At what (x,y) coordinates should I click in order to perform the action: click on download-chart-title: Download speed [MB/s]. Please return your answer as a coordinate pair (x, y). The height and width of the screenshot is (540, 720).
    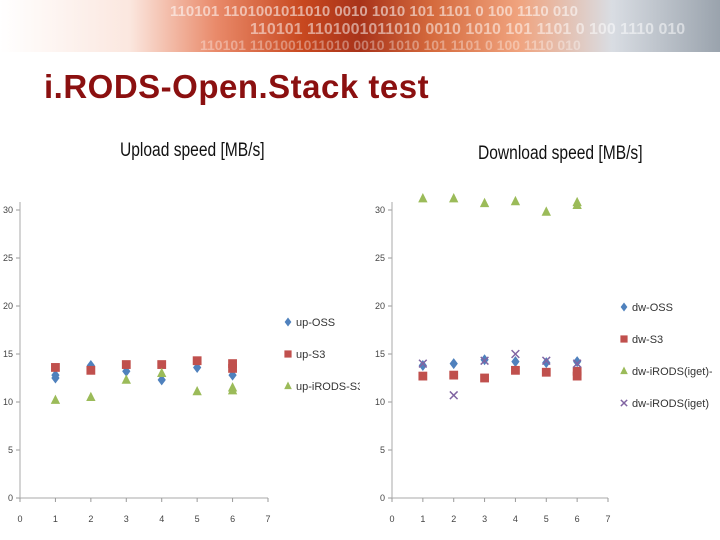
    Looking at the image, I should click on (560, 153).